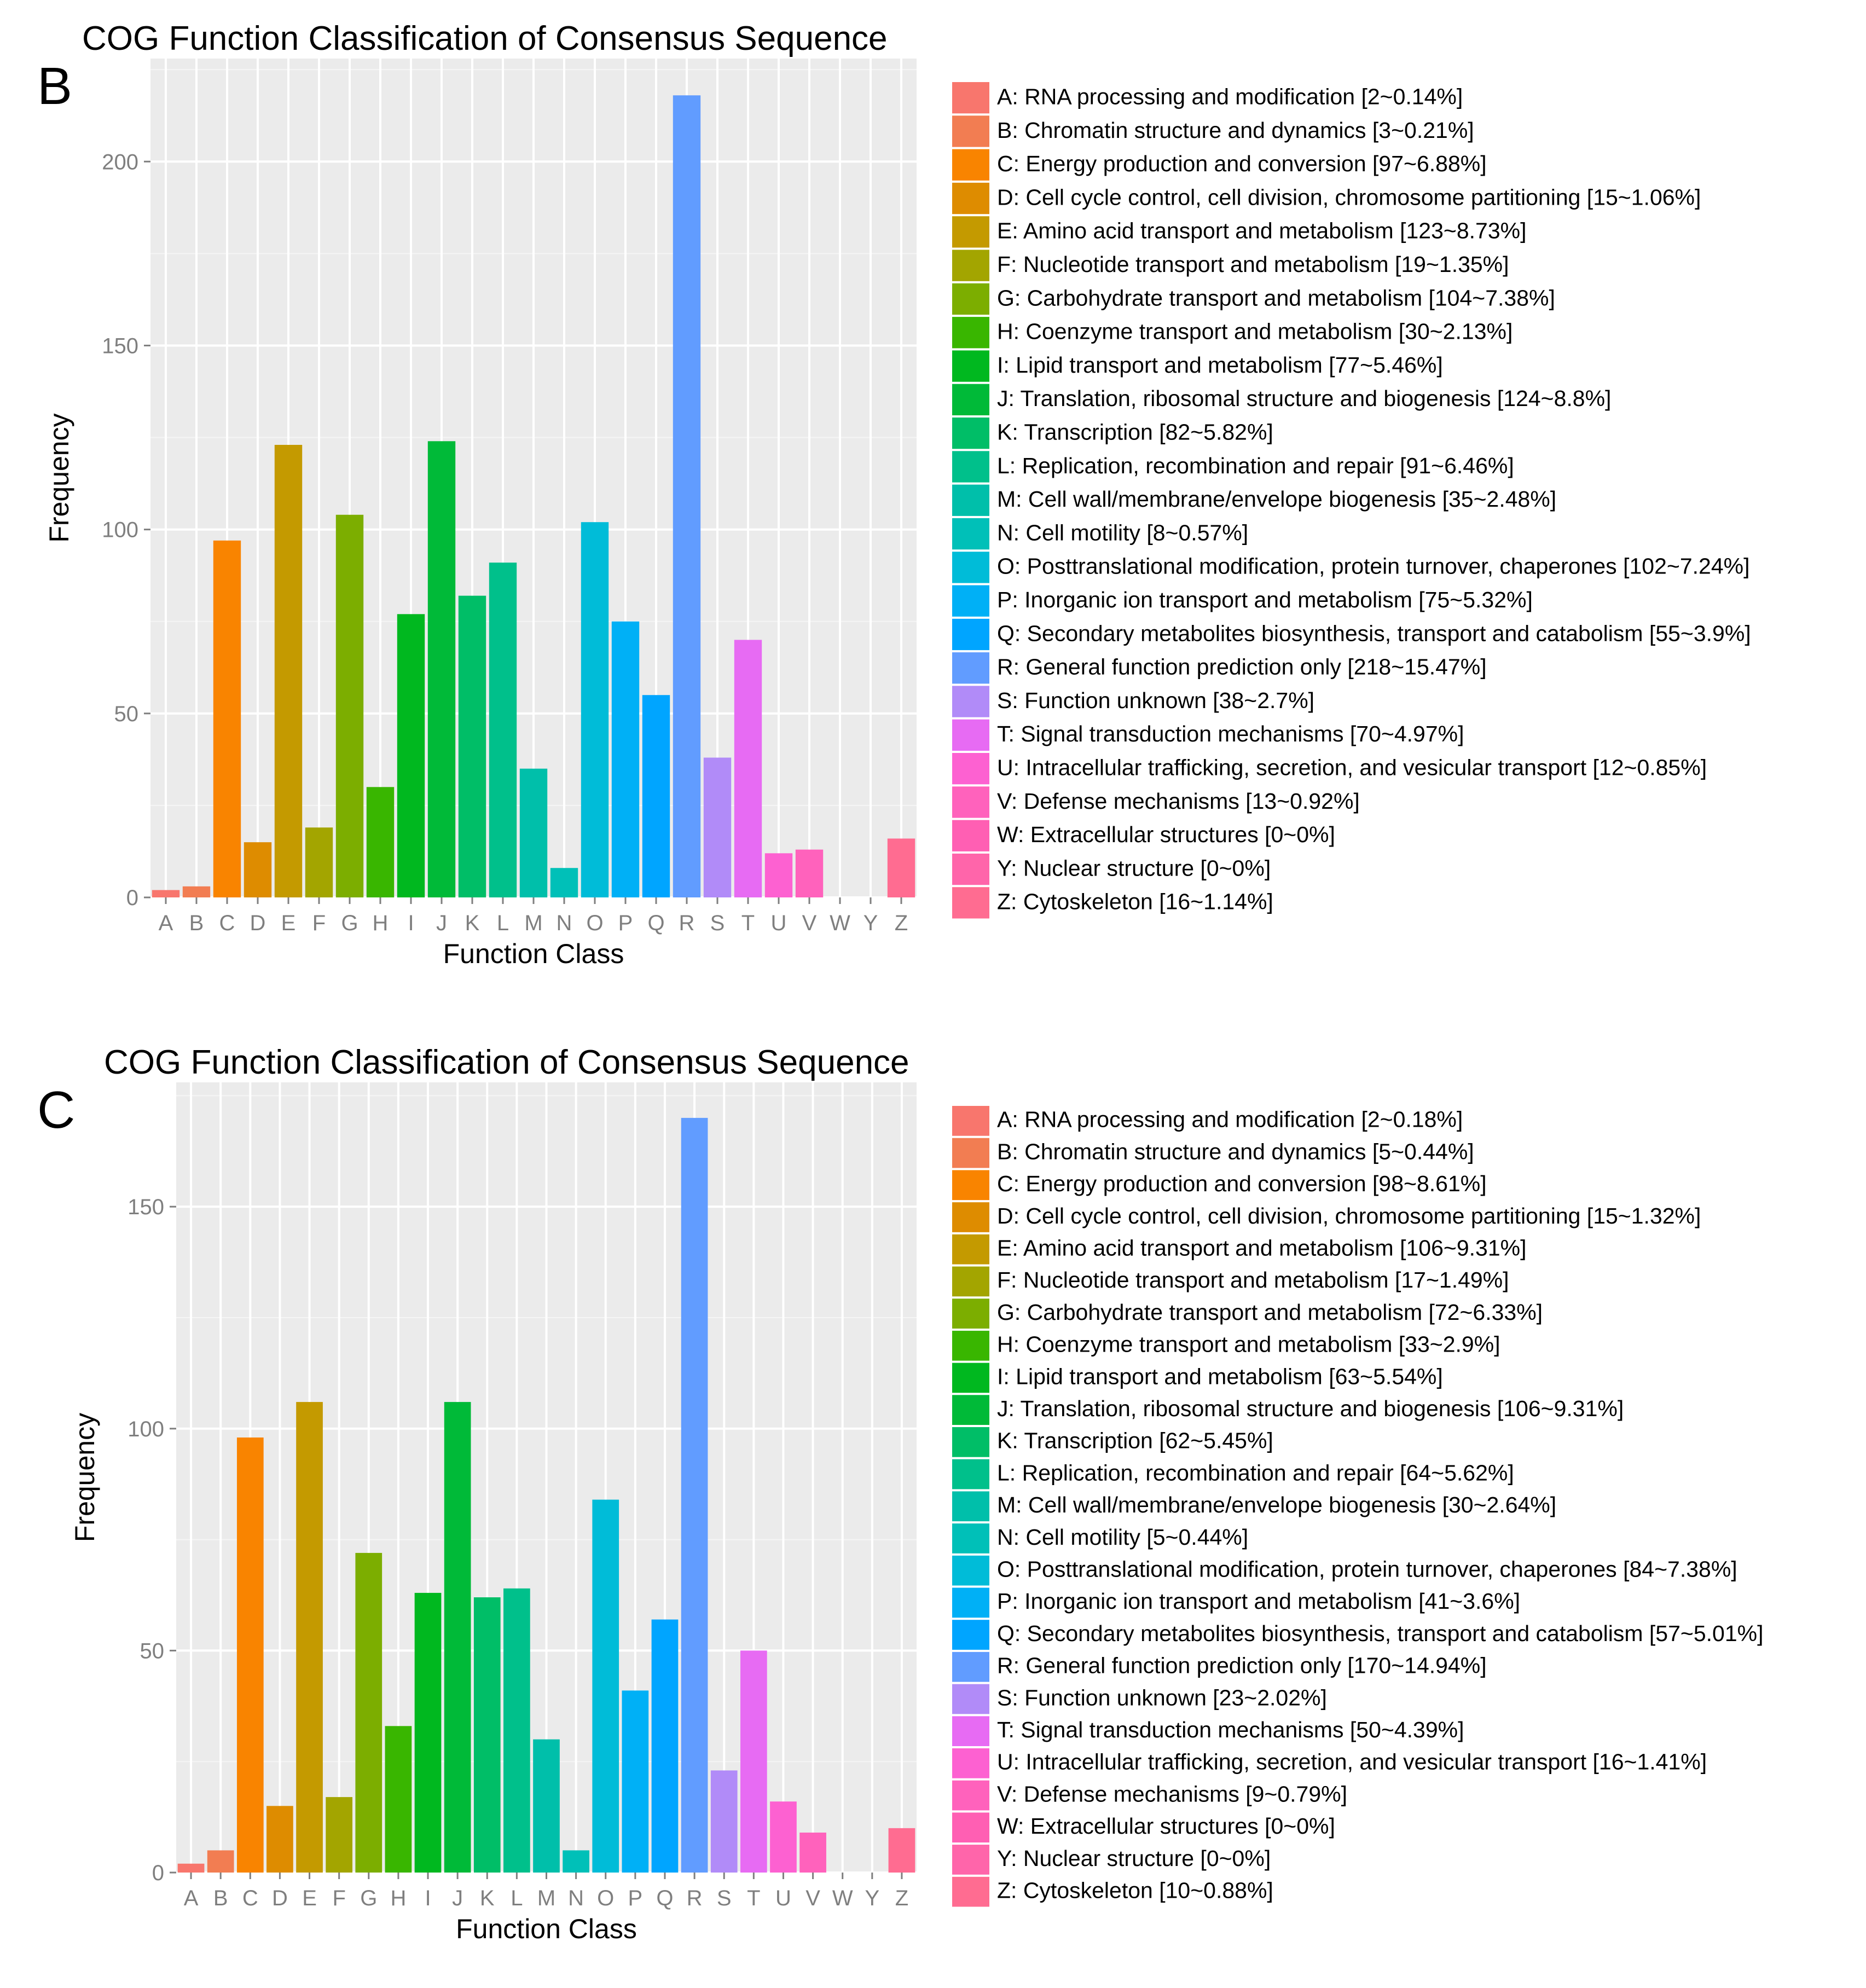 The height and width of the screenshot is (1988, 1866). What do you see at coordinates (258, 869) in the screenshot?
I see `bar-D` at bounding box center [258, 869].